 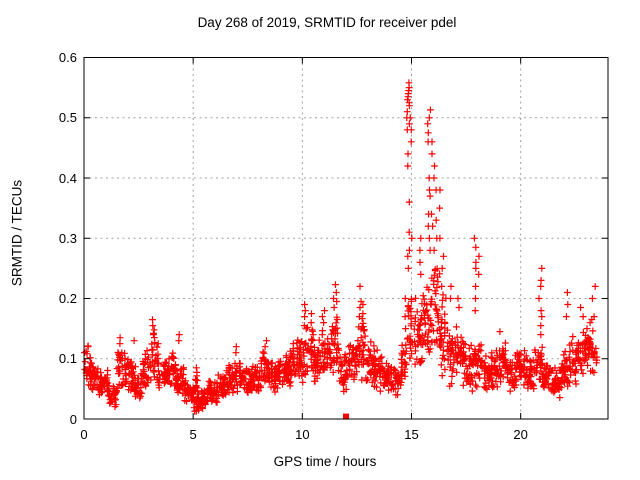 I want to click on y-tick-label: 0.4, so click(x=67, y=178).